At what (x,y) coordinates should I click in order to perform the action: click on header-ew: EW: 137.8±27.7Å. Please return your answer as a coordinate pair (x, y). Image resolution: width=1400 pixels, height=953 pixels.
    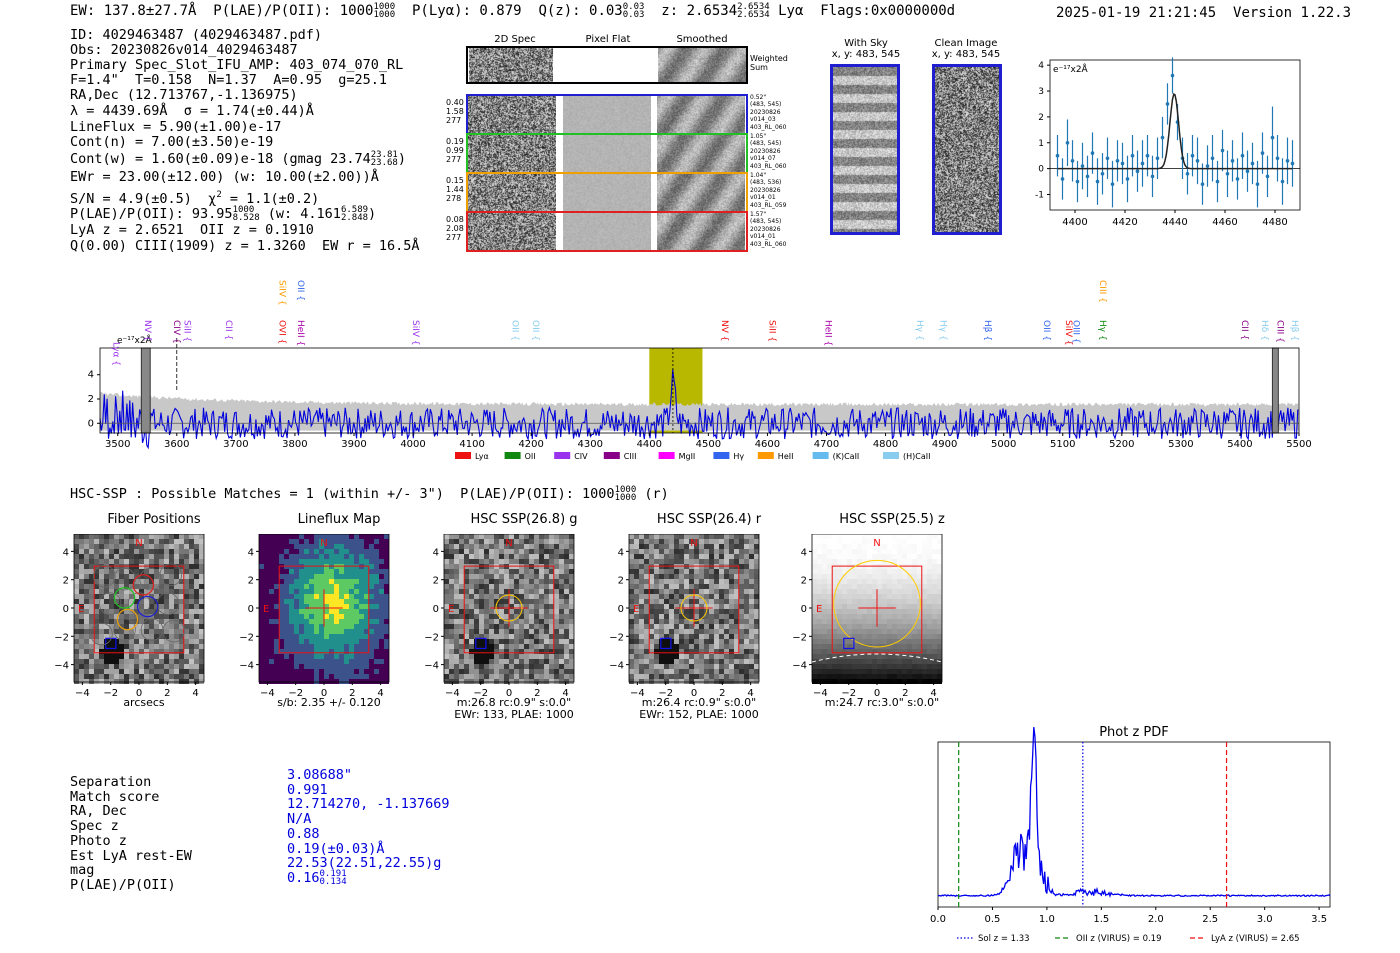
    Looking at the image, I should click on (133, 11).